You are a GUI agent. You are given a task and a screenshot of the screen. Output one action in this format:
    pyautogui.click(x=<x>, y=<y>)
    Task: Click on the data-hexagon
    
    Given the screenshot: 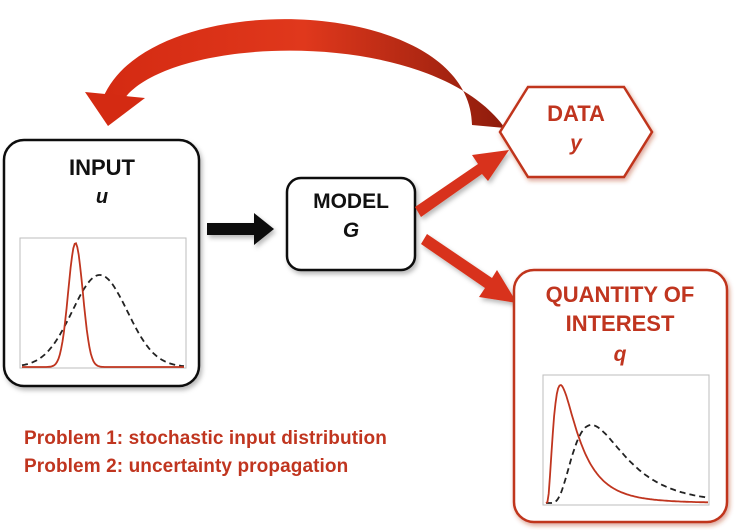 What is the action you would take?
    pyautogui.click(x=576, y=132)
    